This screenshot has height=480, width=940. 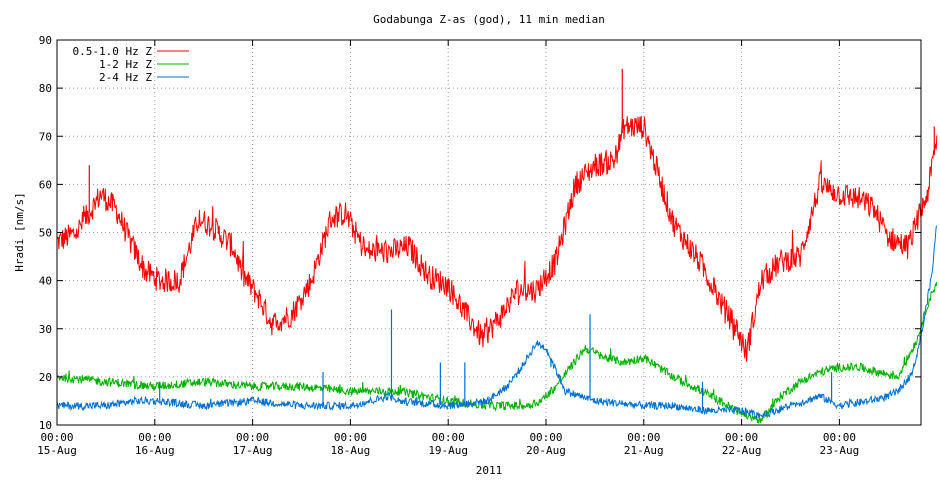 I want to click on y-tick-label: 30, so click(x=45, y=329).